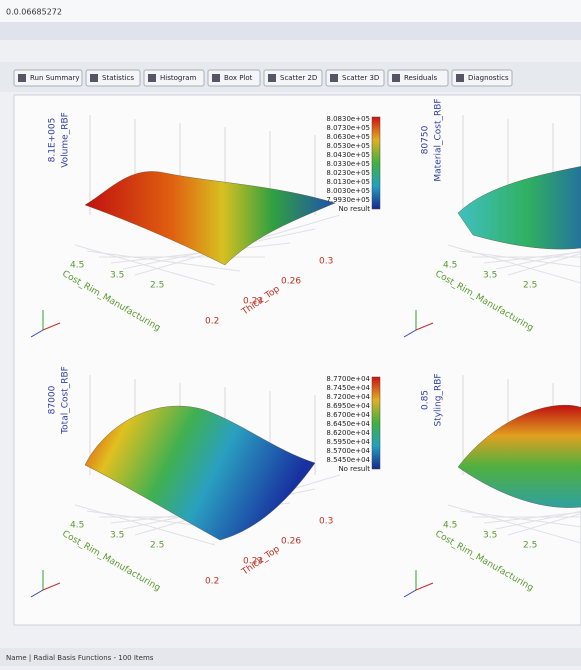 The height and width of the screenshot is (670, 581). Describe the element at coordinates (290, 31) in the screenshot. I see `menu-strip` at that location.